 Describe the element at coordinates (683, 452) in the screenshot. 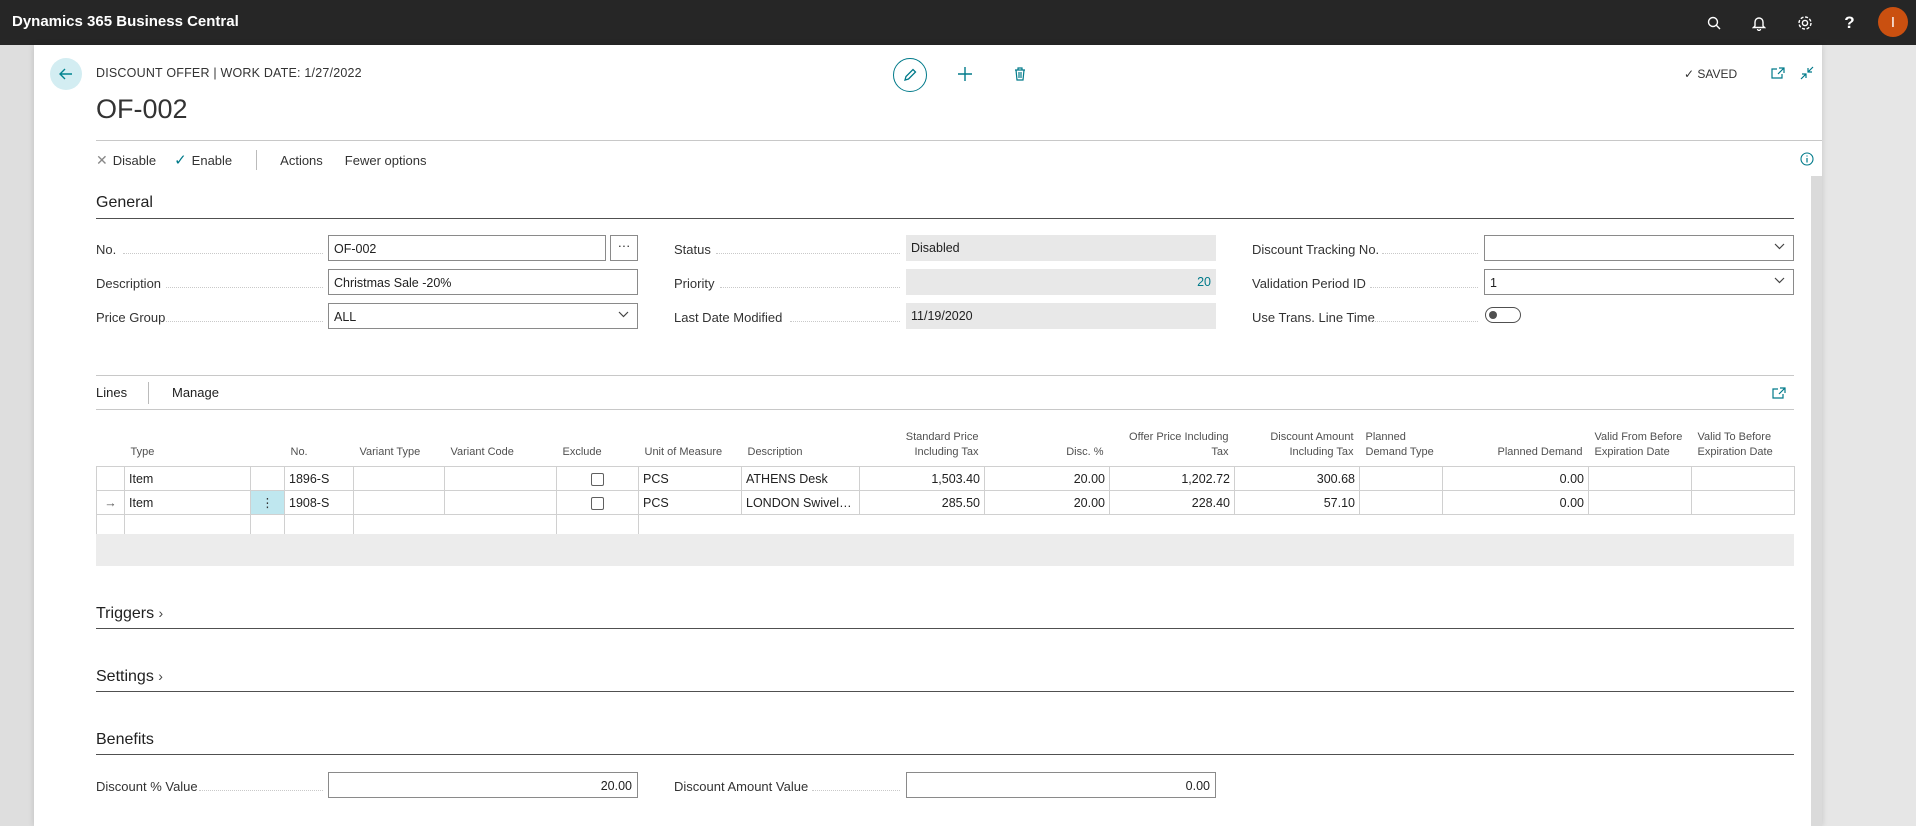

I see `col-header-unit-of-measure: Unit of Measure` at that location.